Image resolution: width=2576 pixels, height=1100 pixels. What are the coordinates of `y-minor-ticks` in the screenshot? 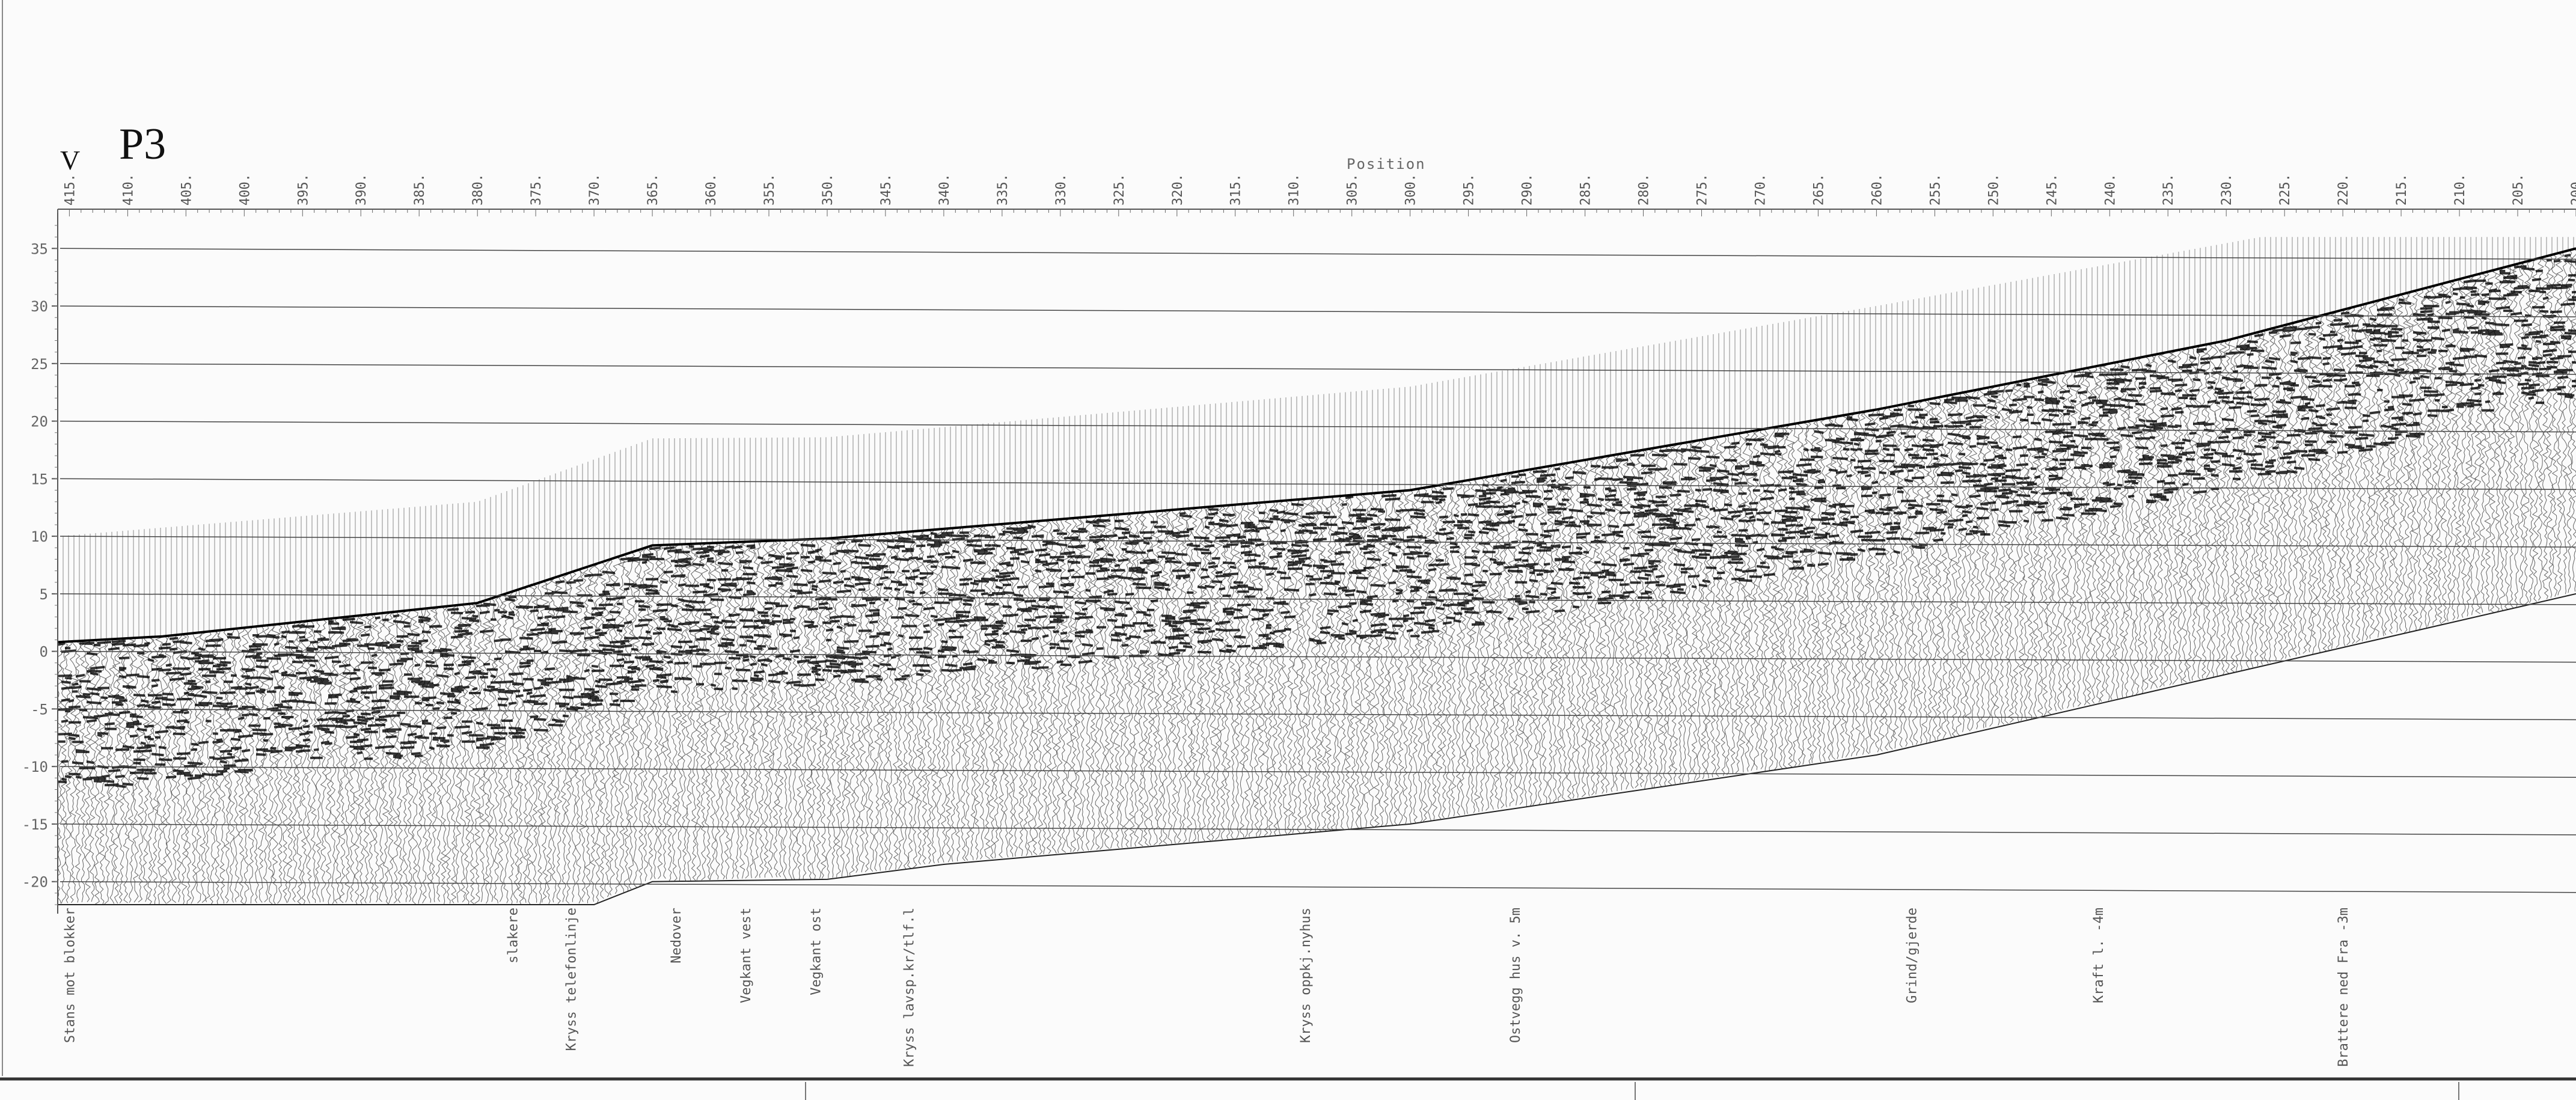 It's located at (56, 565).